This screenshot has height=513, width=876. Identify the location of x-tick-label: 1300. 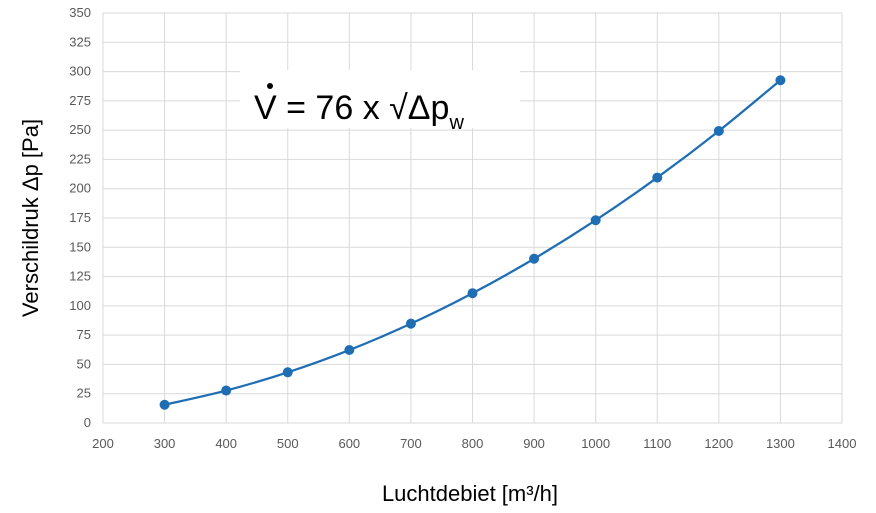
(780, 443).